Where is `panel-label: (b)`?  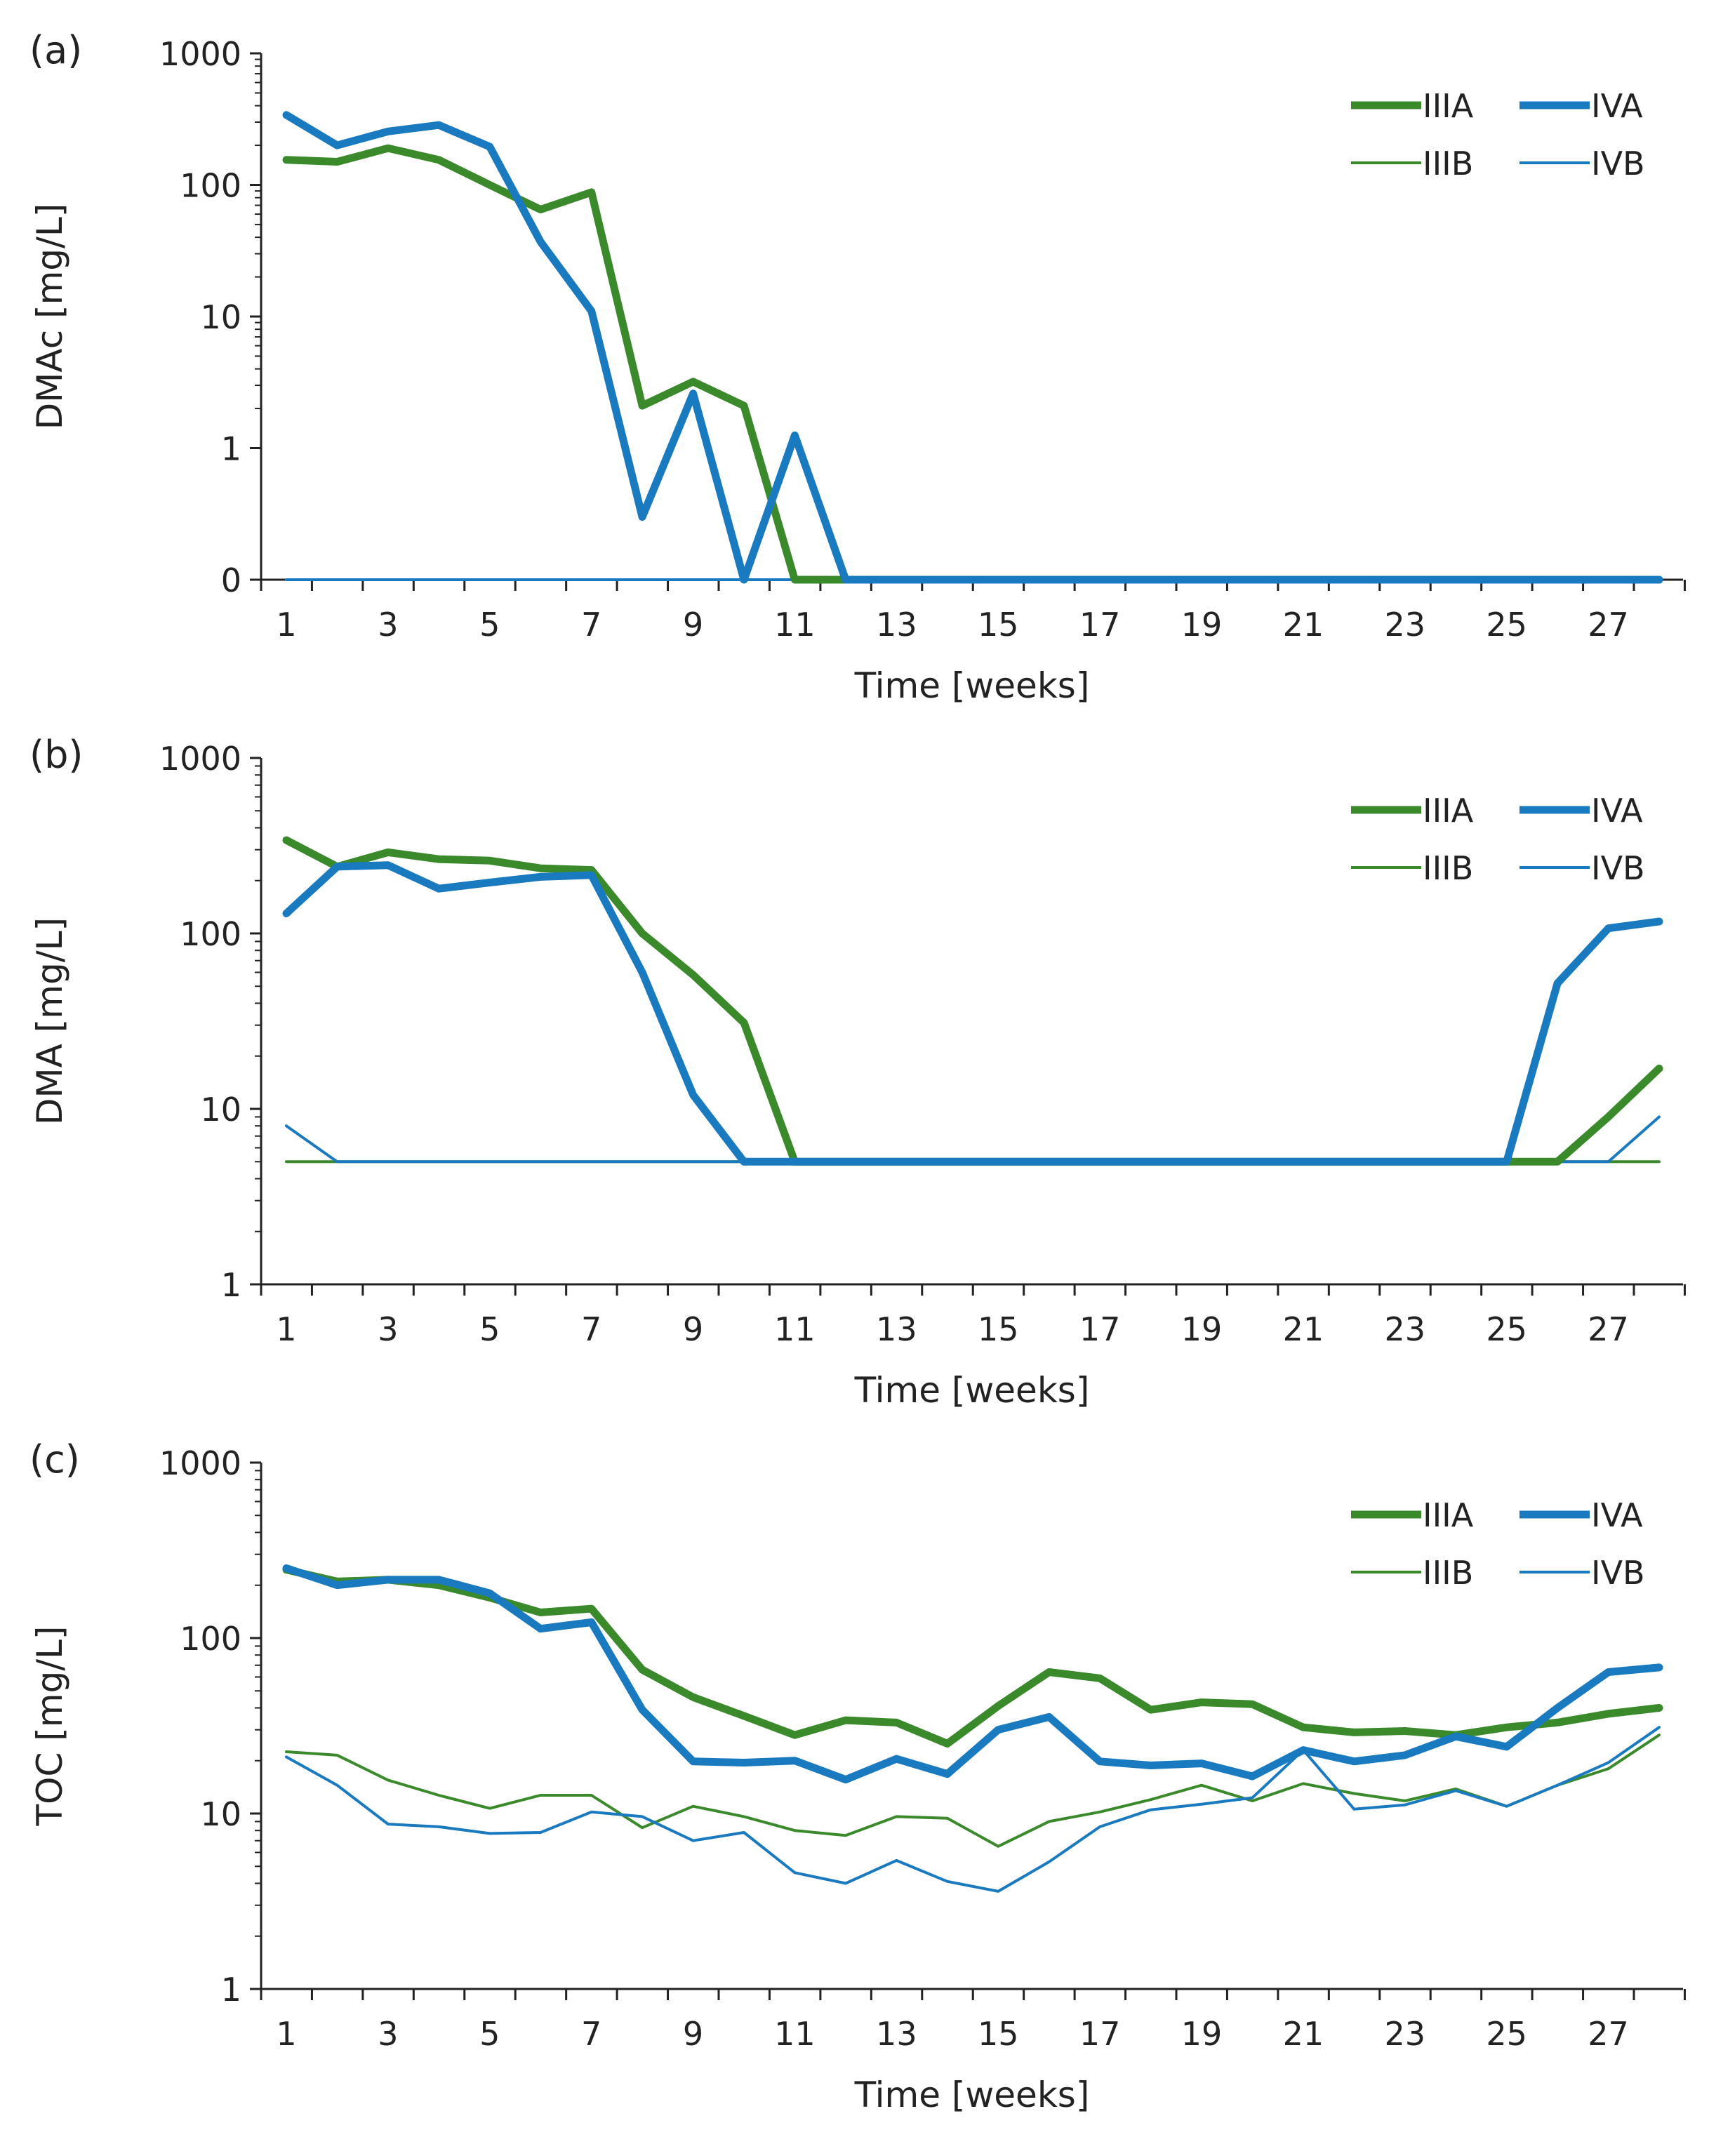
panel-label: (b) is located at coordinates (56, 755).